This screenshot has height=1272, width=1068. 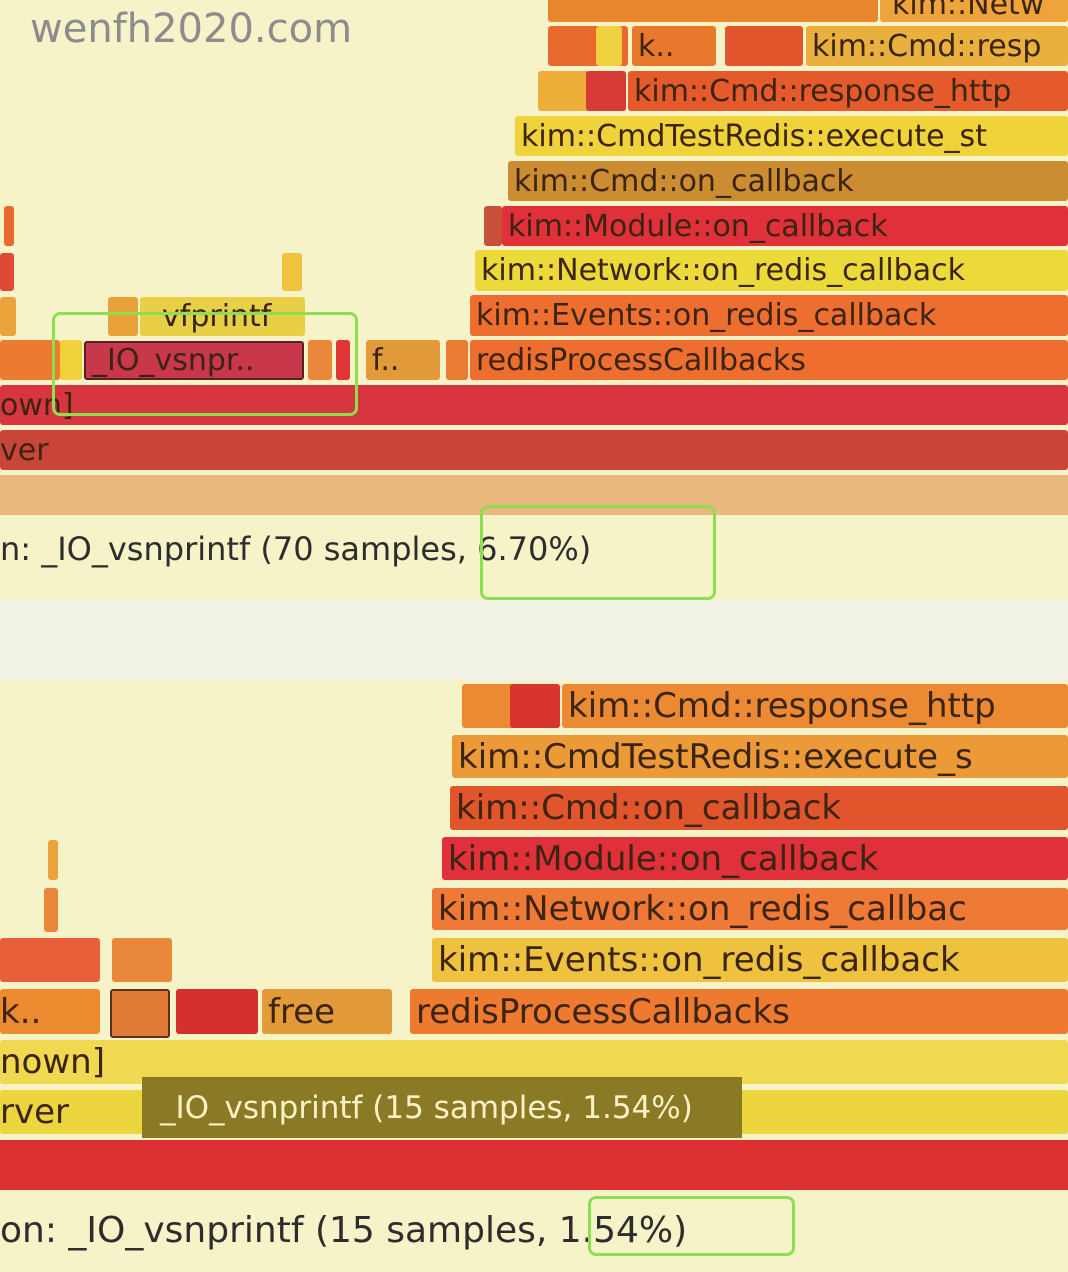 I want to click on frame: vfprintf, so click(x=222, y=316).